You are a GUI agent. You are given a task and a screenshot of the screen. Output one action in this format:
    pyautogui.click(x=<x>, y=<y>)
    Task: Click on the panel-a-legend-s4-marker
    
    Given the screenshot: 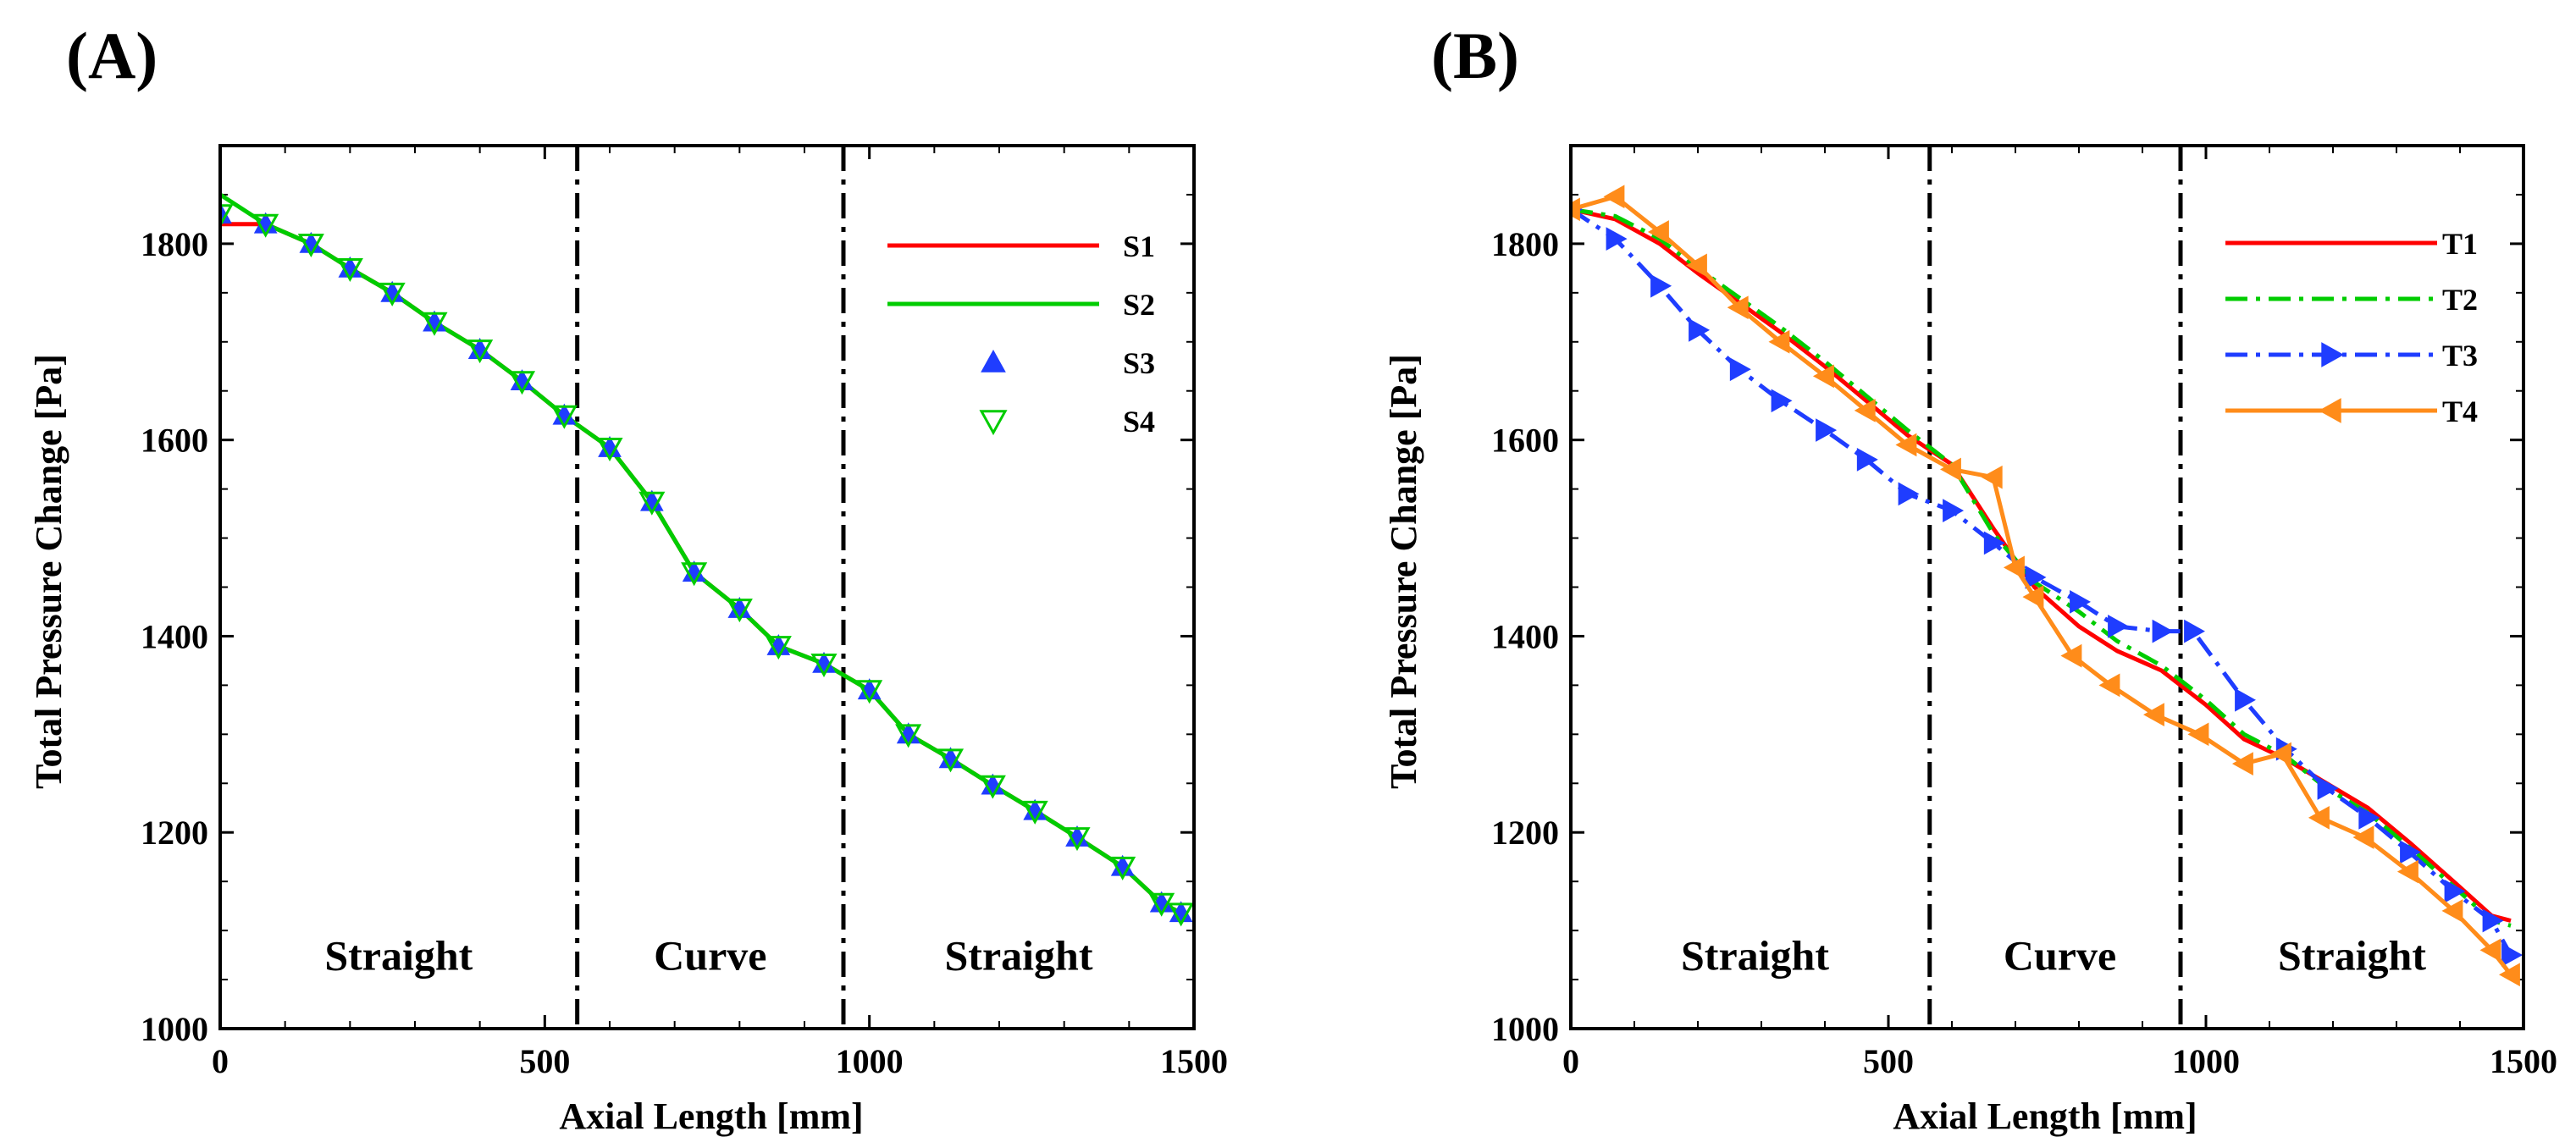 What is the action you would take?
    pyautogui.click(x=993, y=423)
    